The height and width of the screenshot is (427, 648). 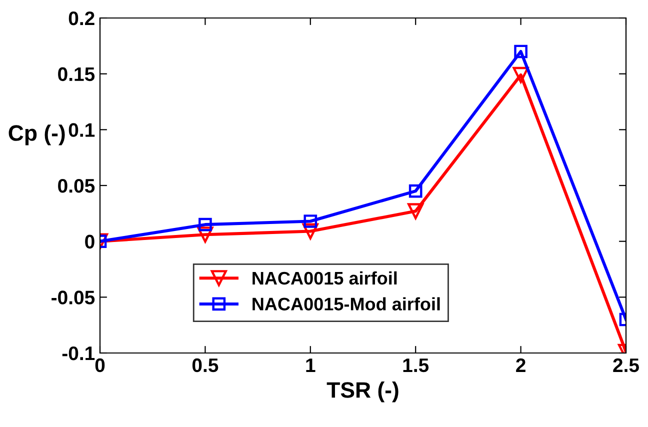 I want to click on legend-label: NACA0015 airfoil, so click(x=324, y=278).